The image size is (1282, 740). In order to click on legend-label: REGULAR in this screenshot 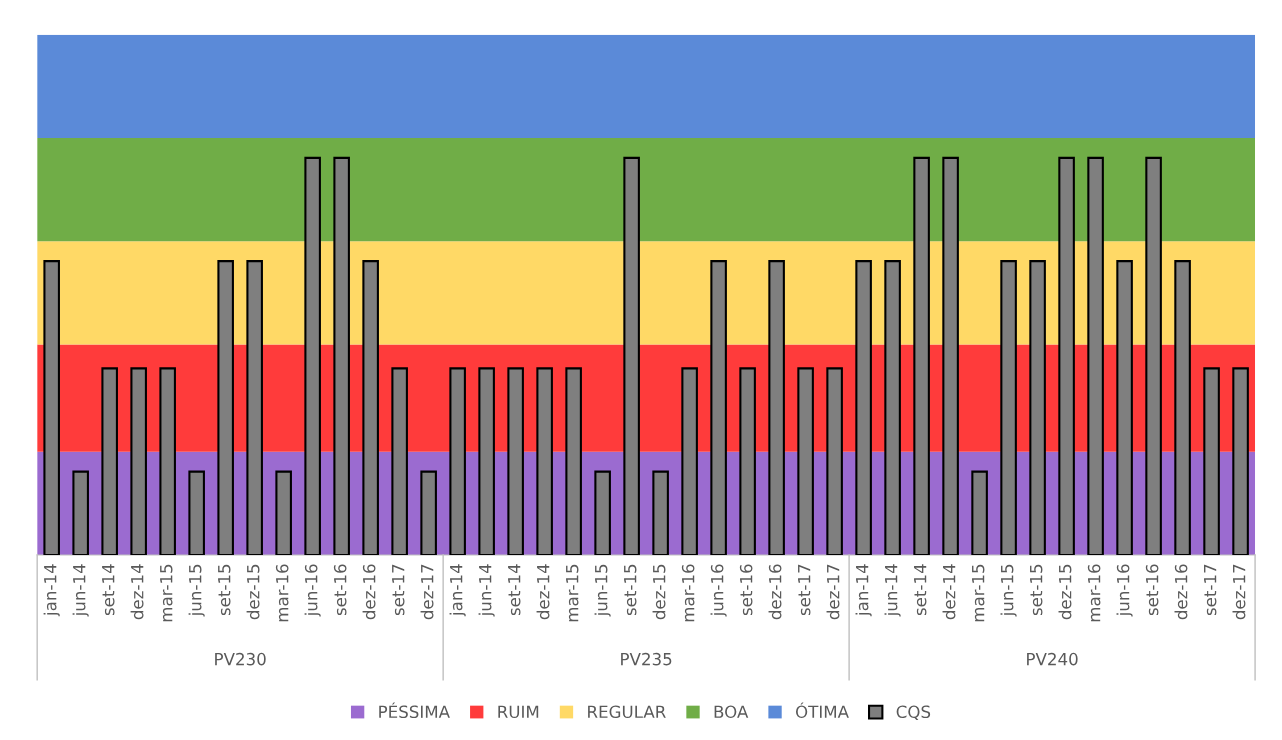, I will do `click(627, 712)`.